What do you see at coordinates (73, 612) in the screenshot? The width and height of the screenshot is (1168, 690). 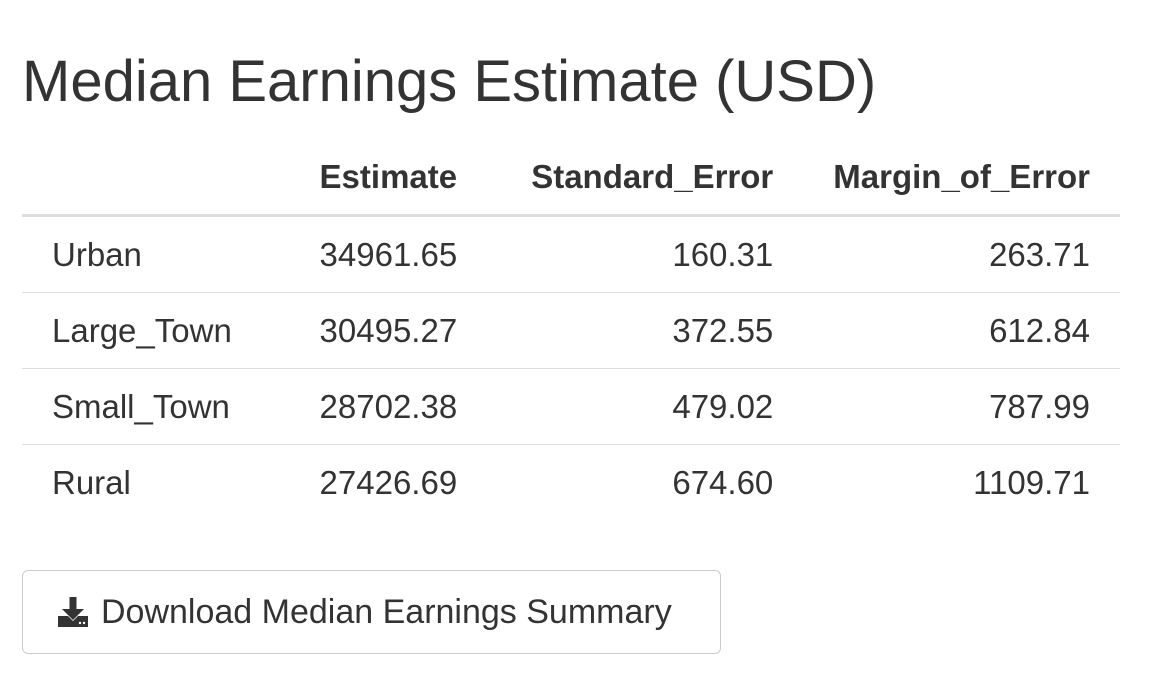 I see `download-icon` at bounding box center [73, 612].